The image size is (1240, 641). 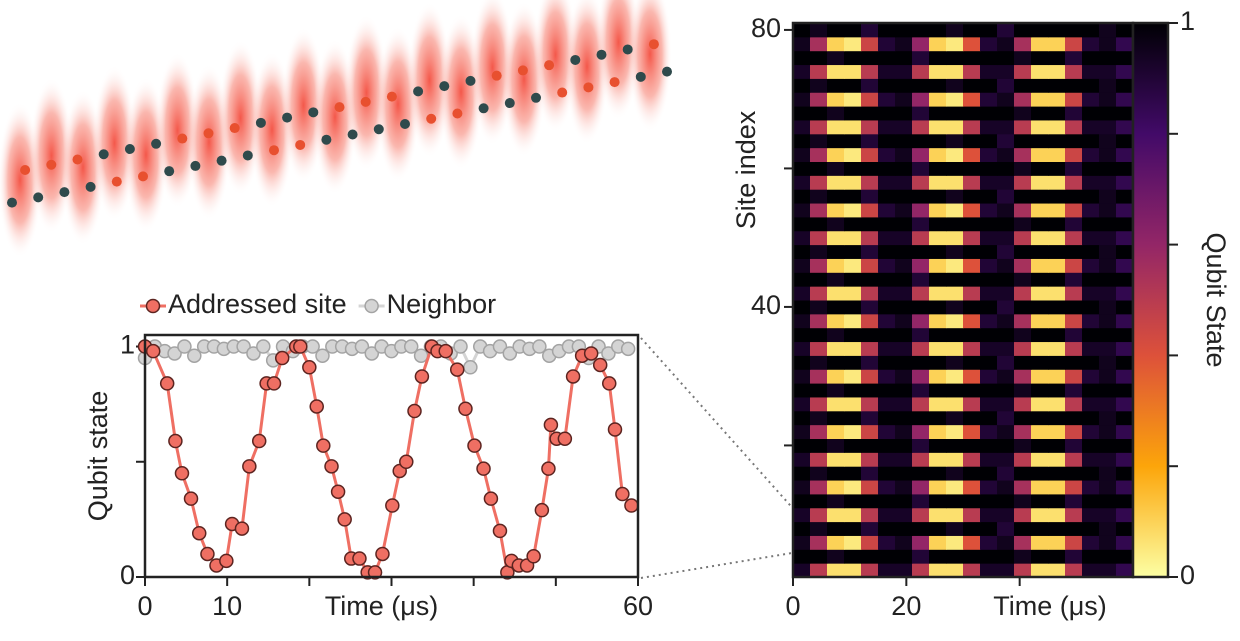 I want to click on addressed-atom, so click(x=653, y=44).